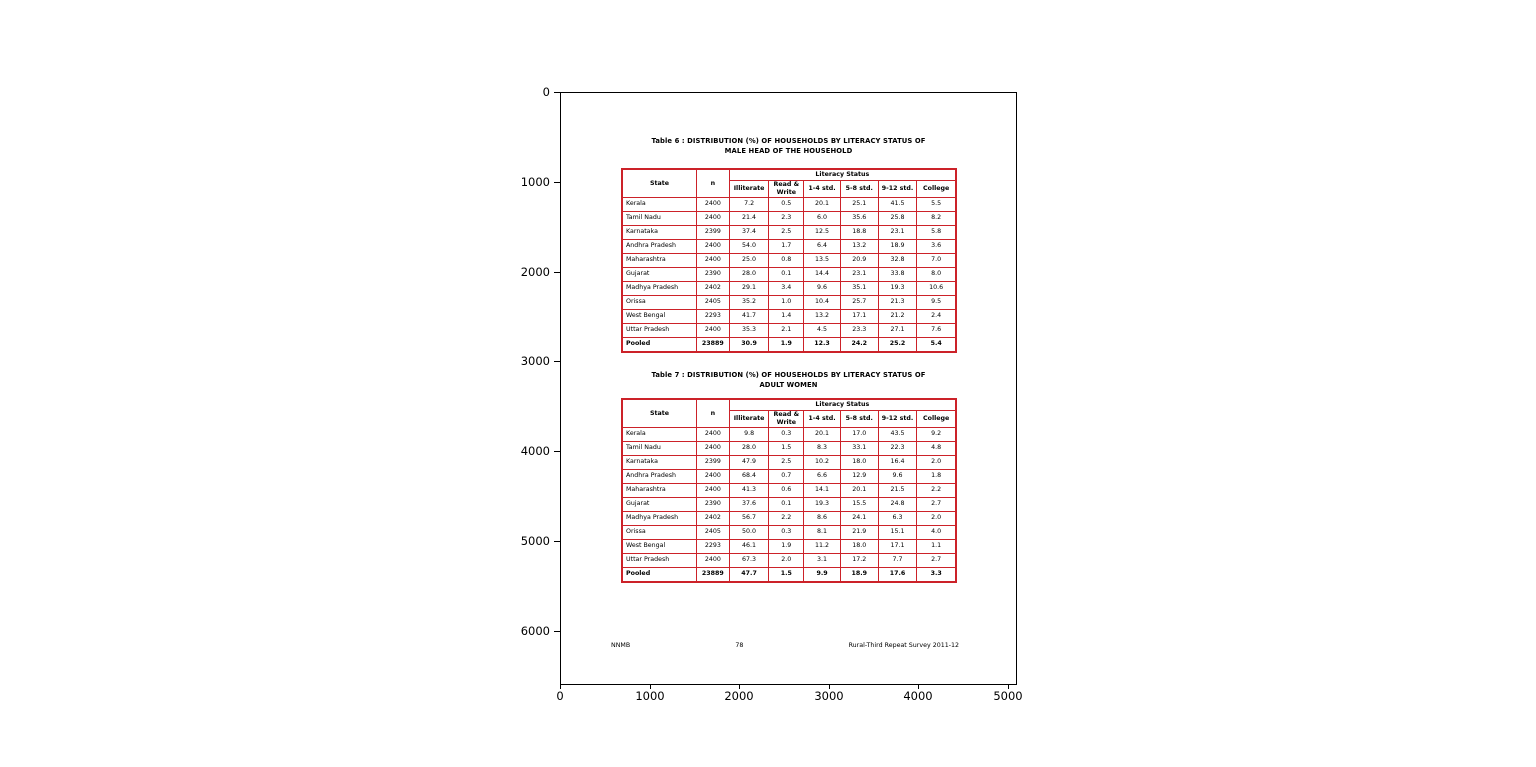  I want to click on column-header-9-12-std: 9-12 std., so click(897, 418).